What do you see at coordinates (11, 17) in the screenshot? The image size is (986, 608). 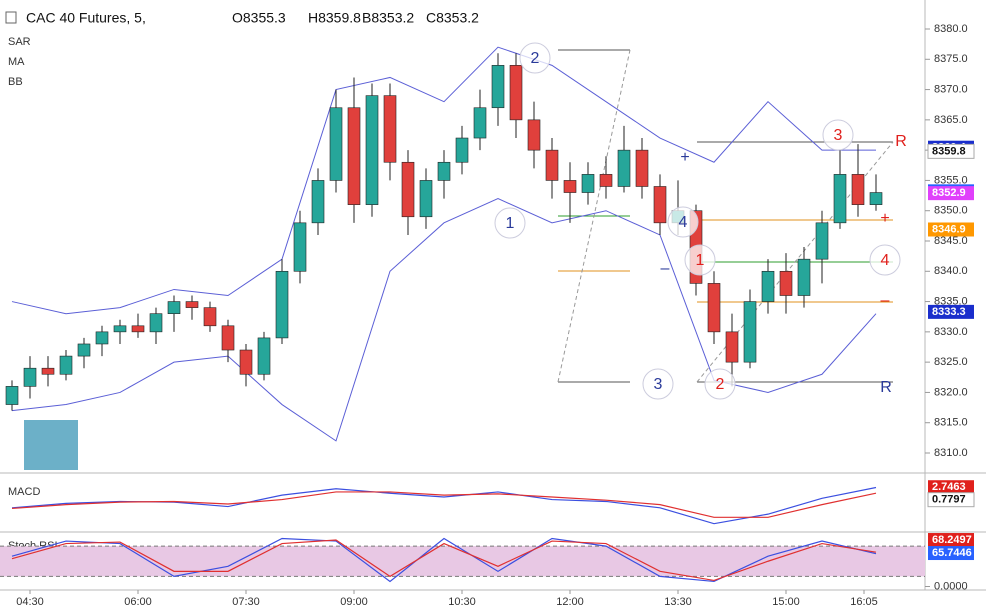 I see `collapse-icon` at bounding box center [11, 17].